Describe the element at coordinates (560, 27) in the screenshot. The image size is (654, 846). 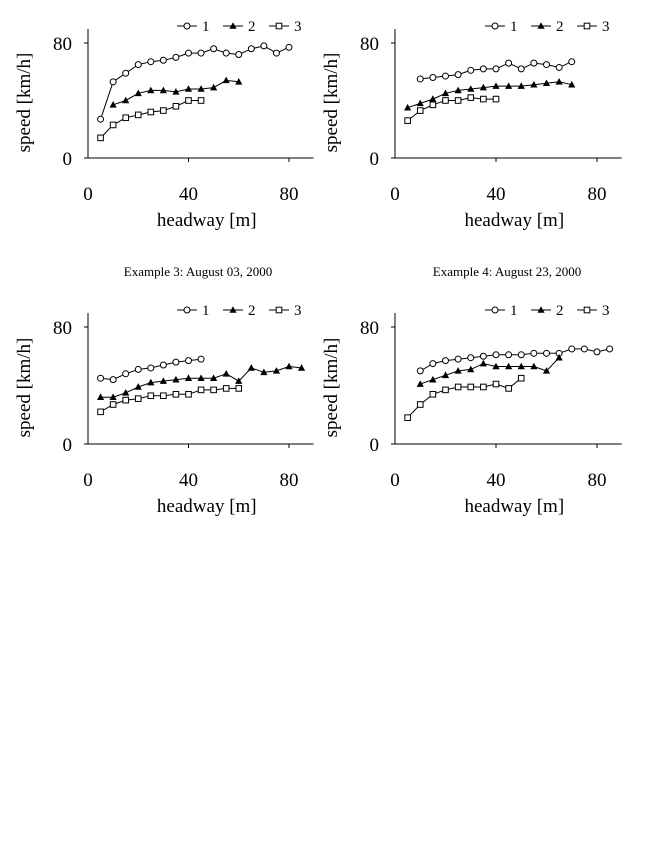
I see `legend-label-2: 2` at that location.